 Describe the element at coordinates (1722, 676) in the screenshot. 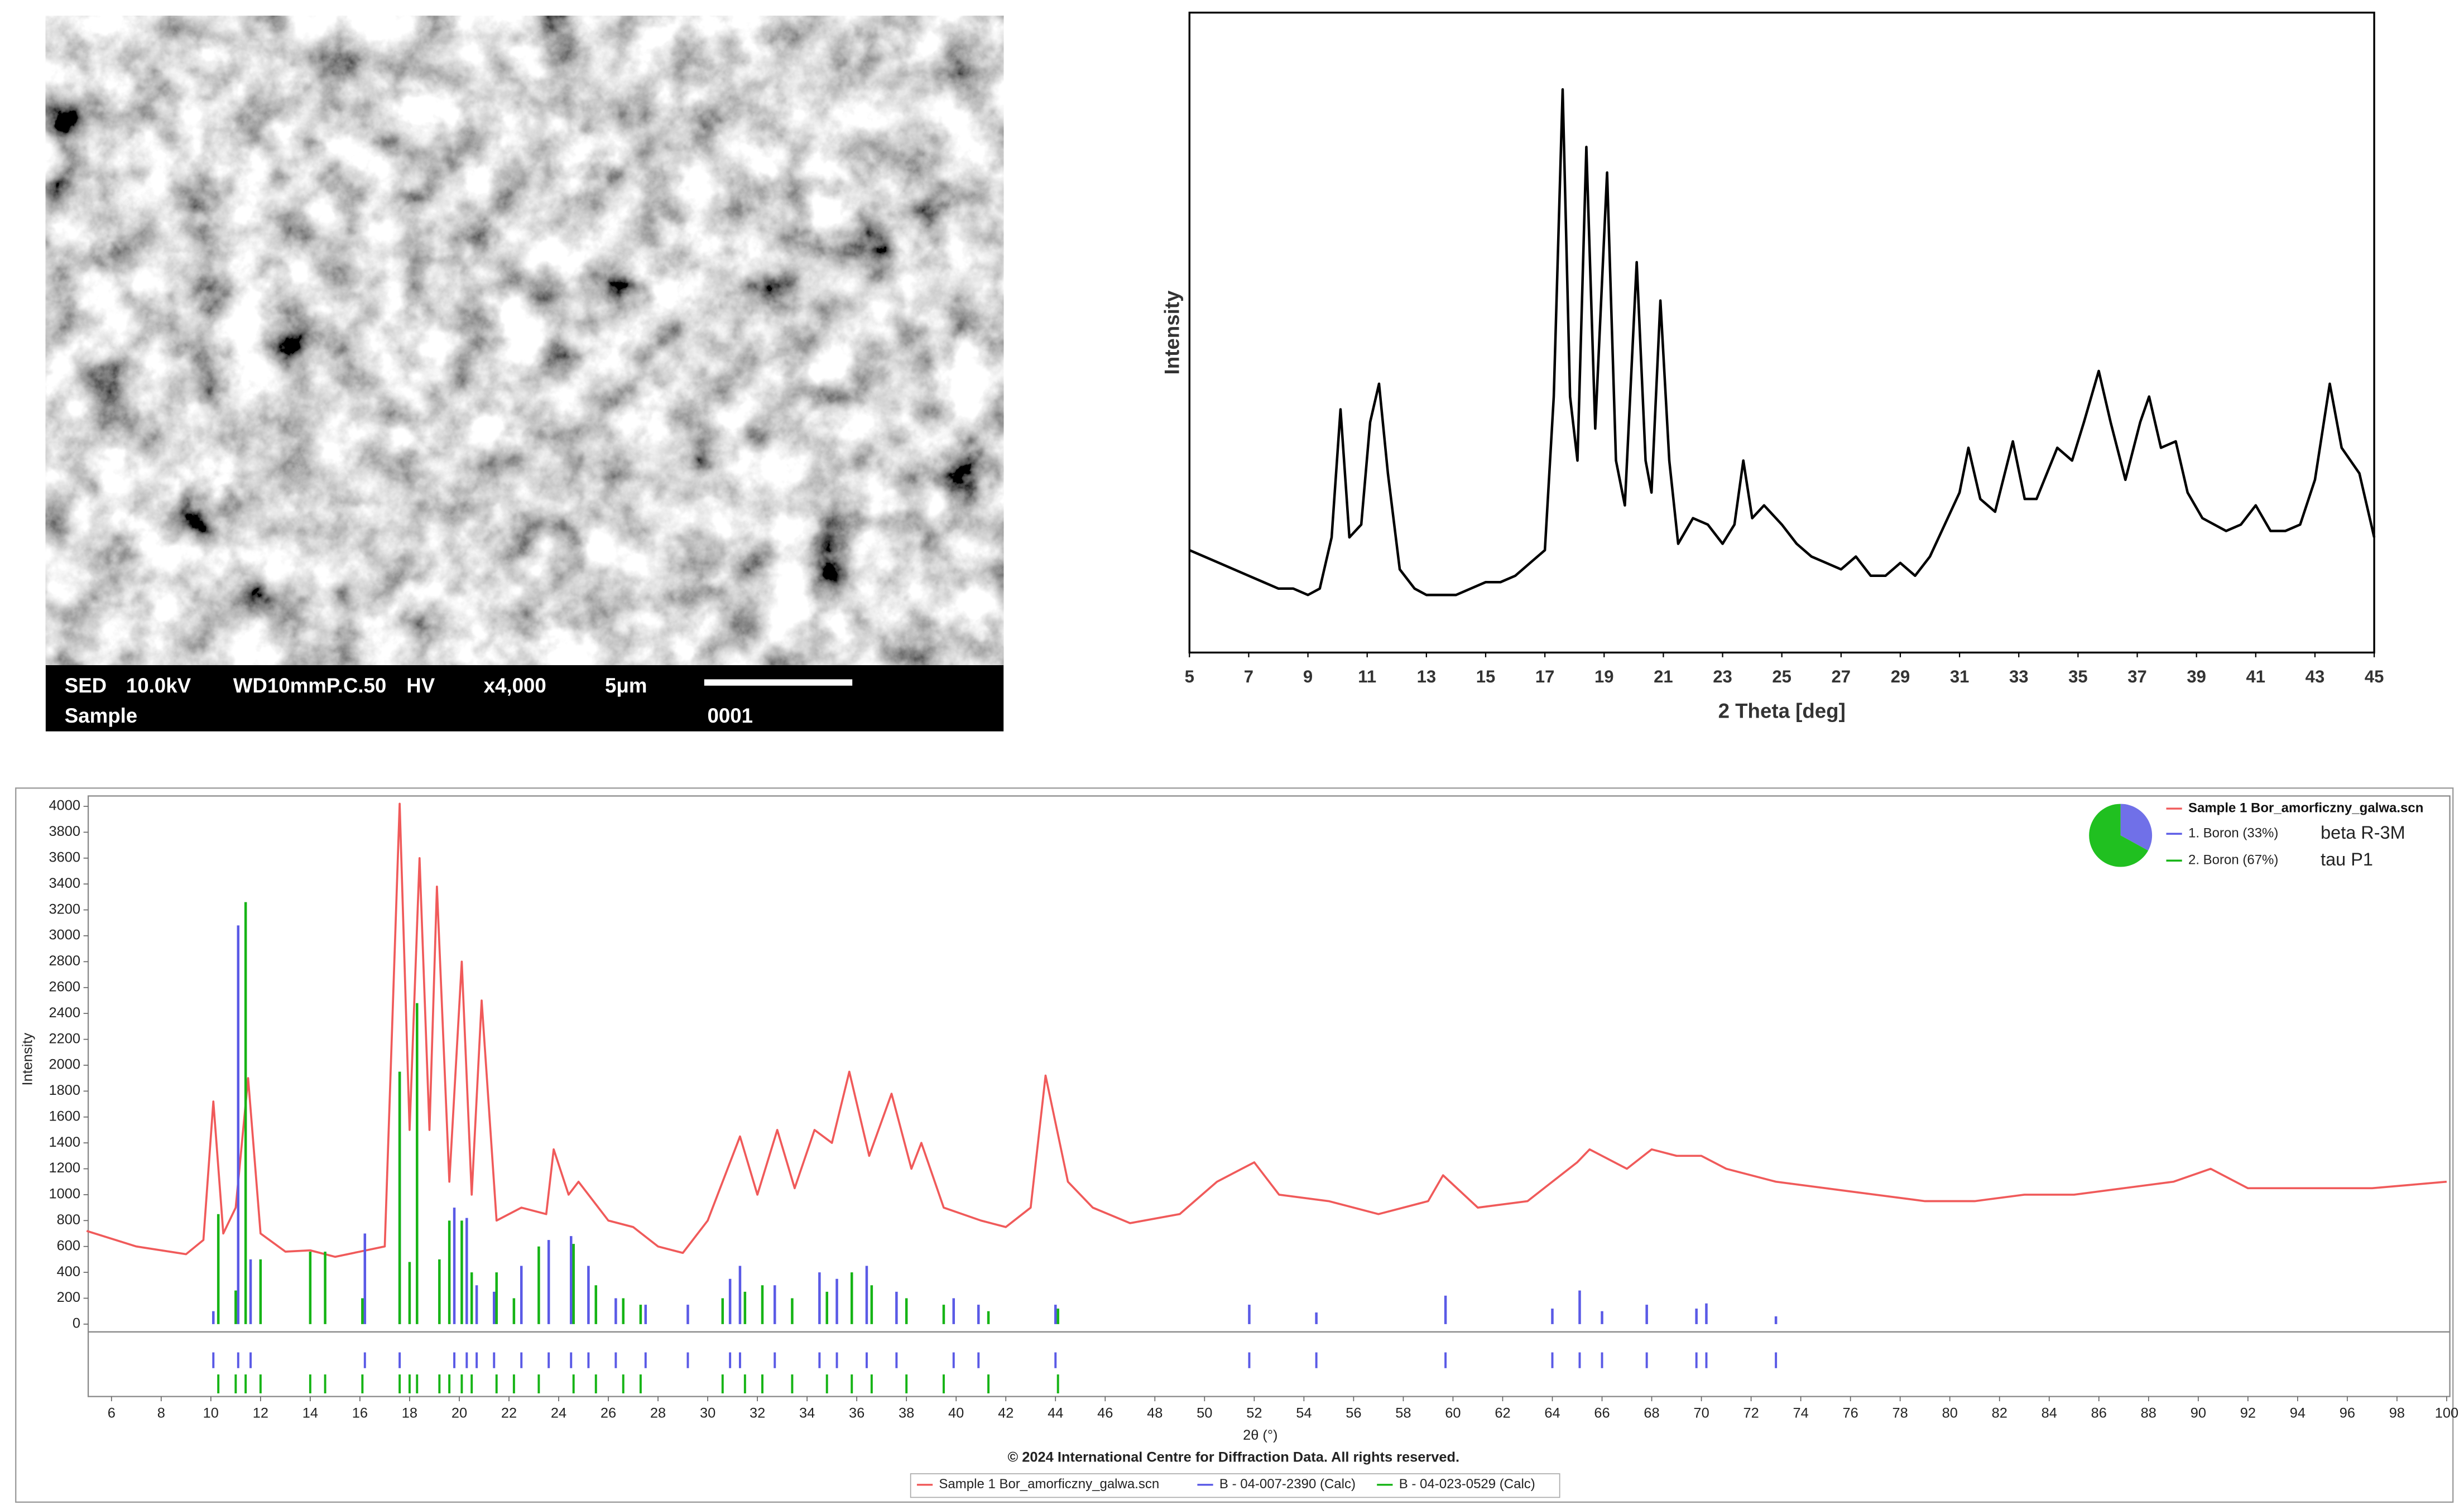

I see `x-tick-label: 23` at that location.